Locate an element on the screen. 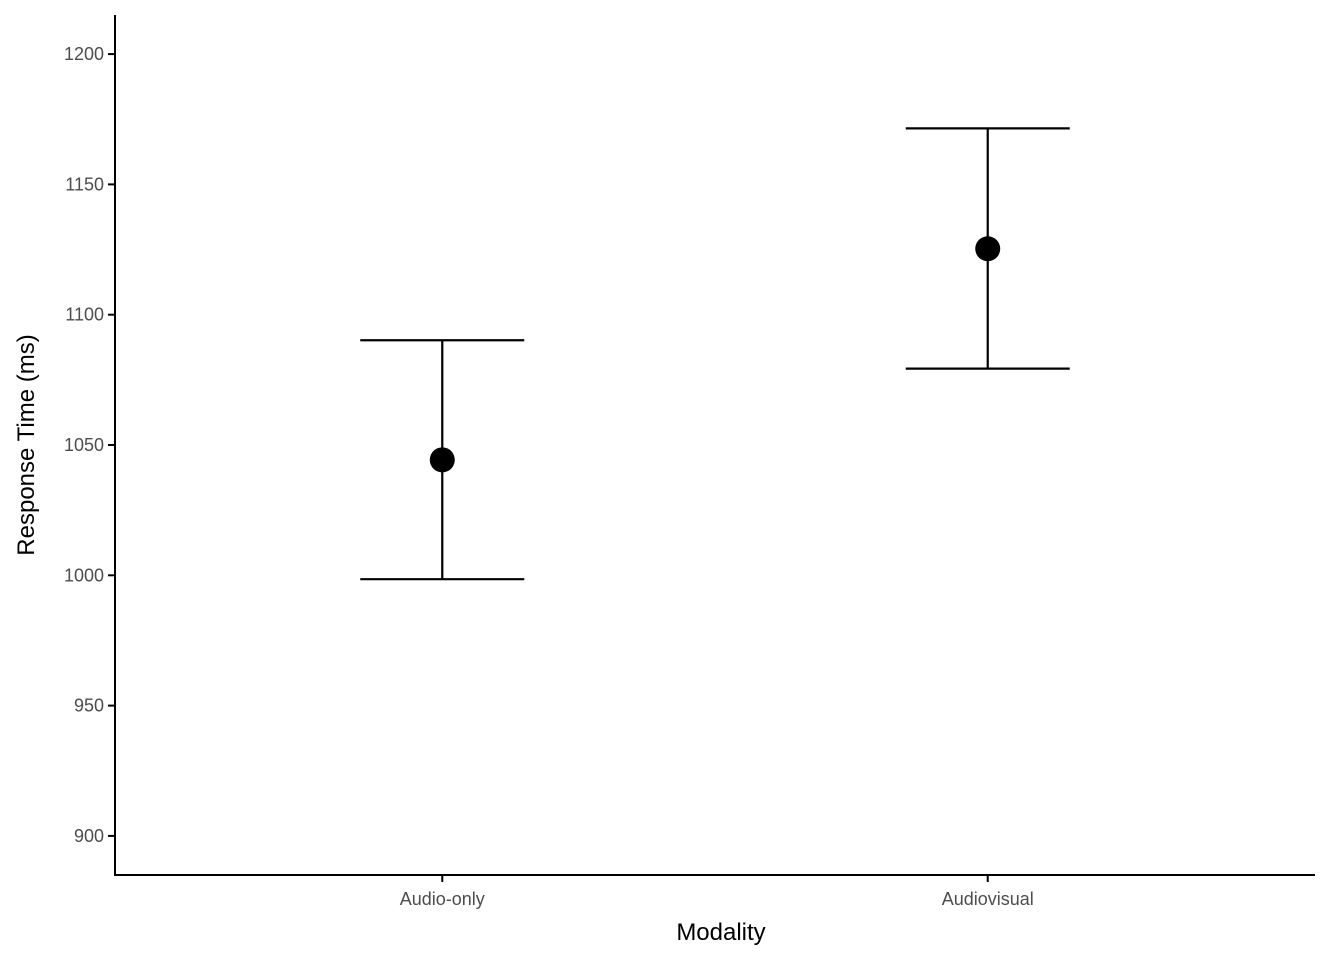 This screenshot has height=965, width=1344. y-tick-label: 1150 is located at coordinates (84, 184).